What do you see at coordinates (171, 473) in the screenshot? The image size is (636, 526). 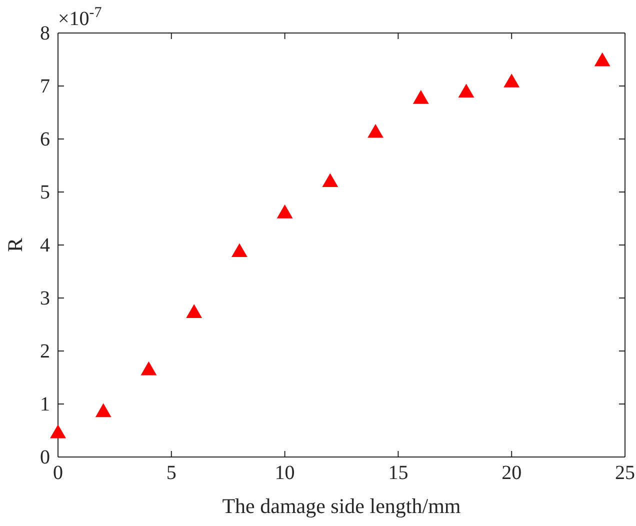 I see `x-tick-label: 5` at bounding box center [171, 473].